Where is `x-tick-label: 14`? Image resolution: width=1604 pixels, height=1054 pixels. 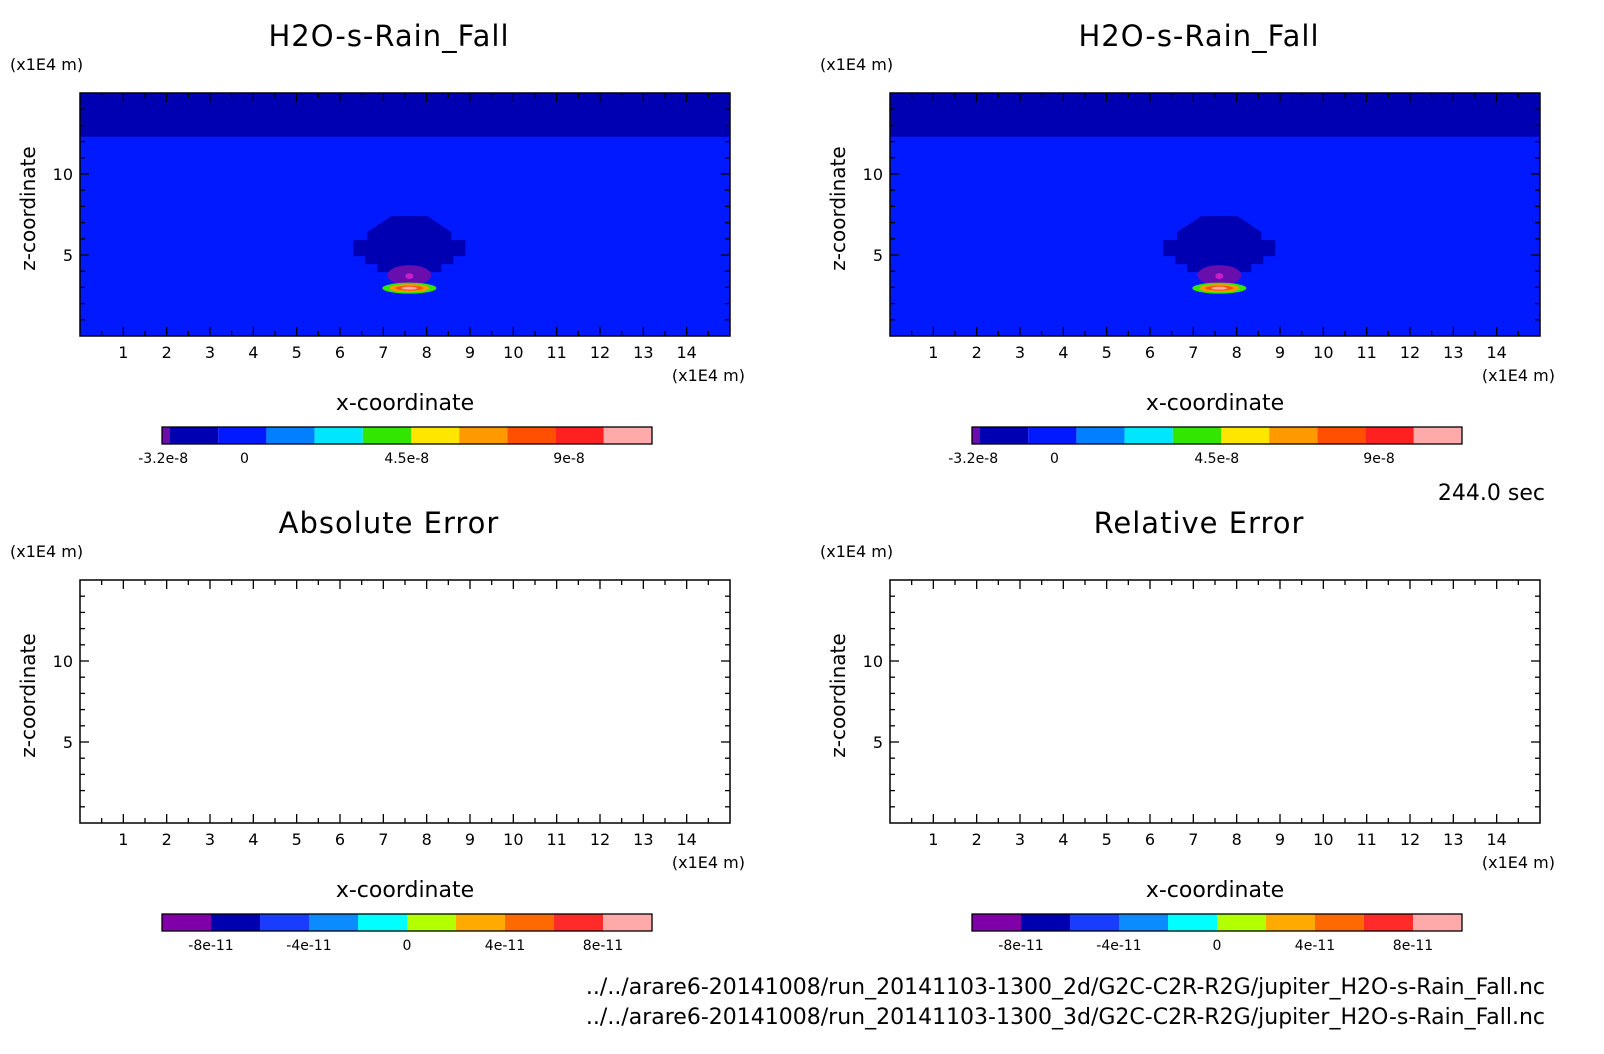 x-tick-label: 14 is located at coordinates (1496, 352).